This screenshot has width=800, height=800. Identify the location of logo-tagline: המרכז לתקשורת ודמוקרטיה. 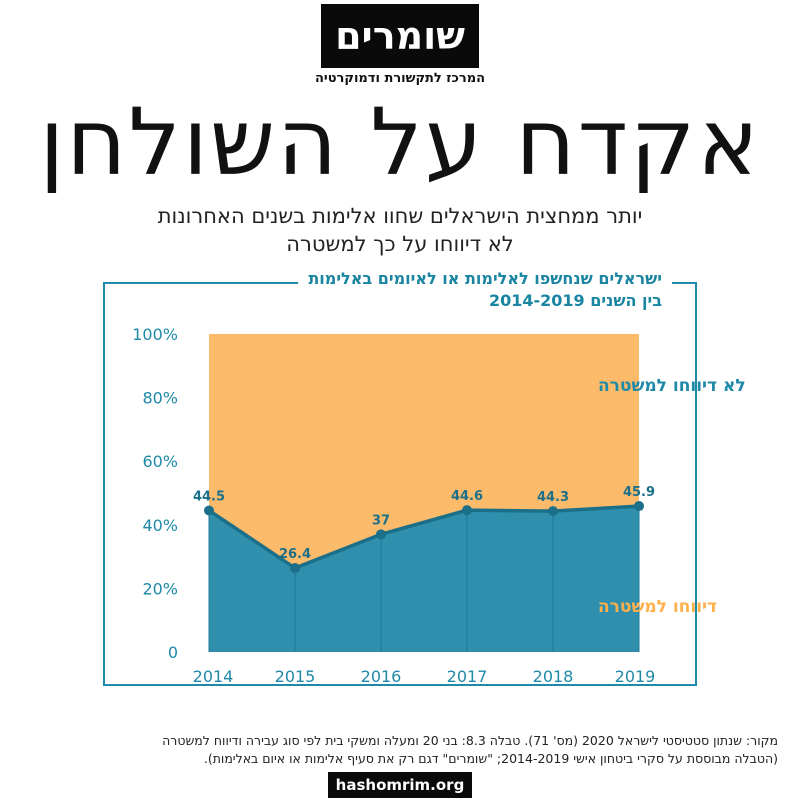
(400, 78).